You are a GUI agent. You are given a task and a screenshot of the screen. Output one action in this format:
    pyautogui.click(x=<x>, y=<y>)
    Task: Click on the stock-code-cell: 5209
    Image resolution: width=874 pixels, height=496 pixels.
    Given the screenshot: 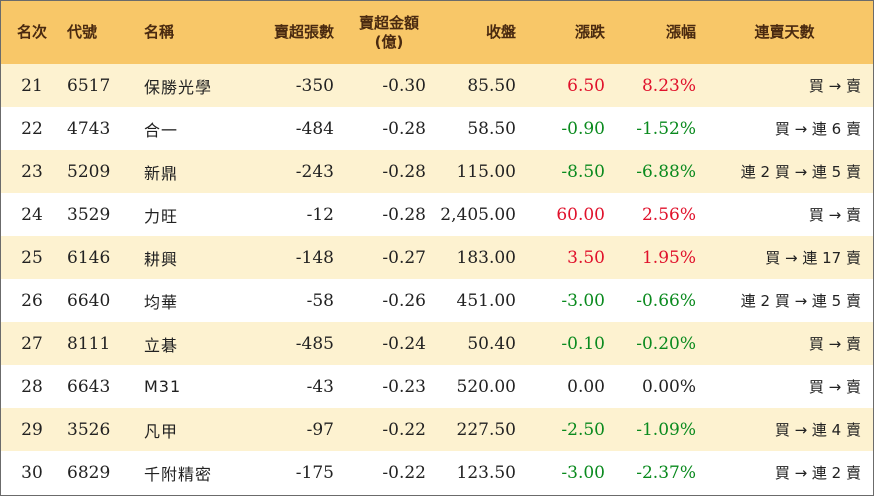 What is the action you would take?
    pyautogui.click(x=89, y=171)
    